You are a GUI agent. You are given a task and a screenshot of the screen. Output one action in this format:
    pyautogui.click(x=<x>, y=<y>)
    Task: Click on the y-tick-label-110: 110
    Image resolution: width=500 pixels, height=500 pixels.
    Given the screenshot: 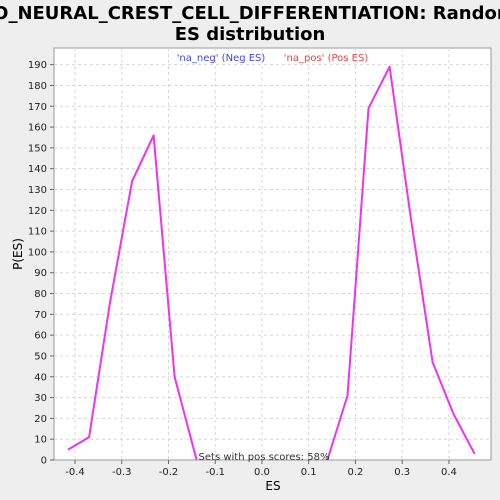 What is the action you would take?
    pyautogui.click(x=37, y=232)
    